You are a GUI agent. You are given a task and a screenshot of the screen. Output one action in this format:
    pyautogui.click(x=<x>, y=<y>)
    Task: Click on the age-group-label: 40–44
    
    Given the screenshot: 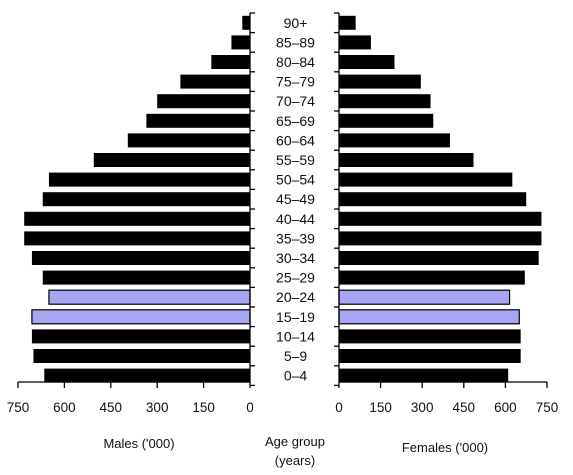 What is the action you would take?
    pyautogui.click(x=295, y=219)
    